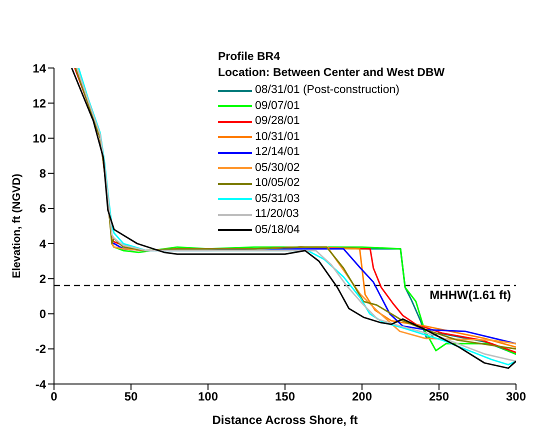 This screenshot has width=538, height=444. I want to click on legend-label: 09/07/01, so click(277, 106).